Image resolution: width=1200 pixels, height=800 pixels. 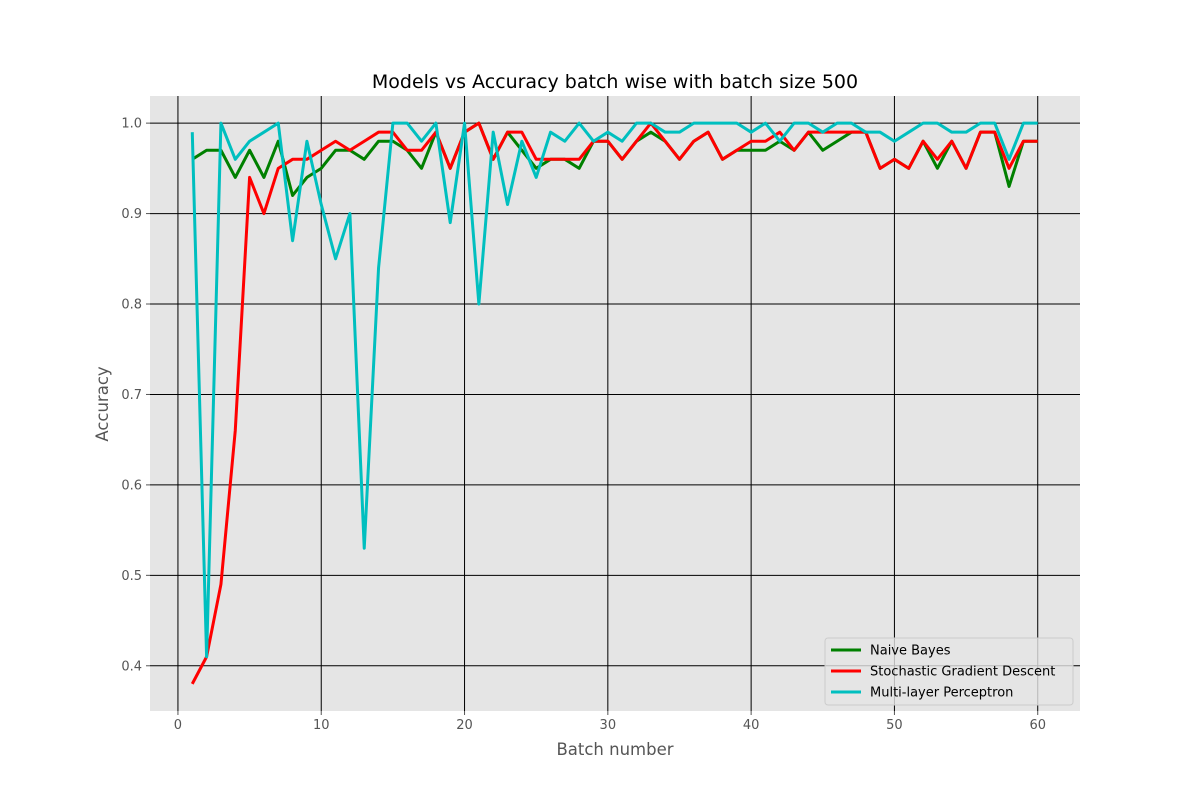 What do you see at coordinates (1037, 725) in the screenshot?
I see `x-tick-label: 60` at bounding box center [1037, 725].